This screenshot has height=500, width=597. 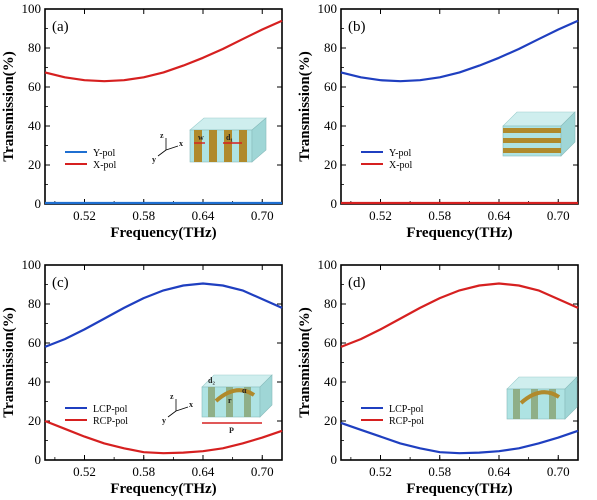 What do you see at coordinates (439, 471) in the screenshot?
I see `x-tick-label: 0.58` at bounding box center [439, 471].